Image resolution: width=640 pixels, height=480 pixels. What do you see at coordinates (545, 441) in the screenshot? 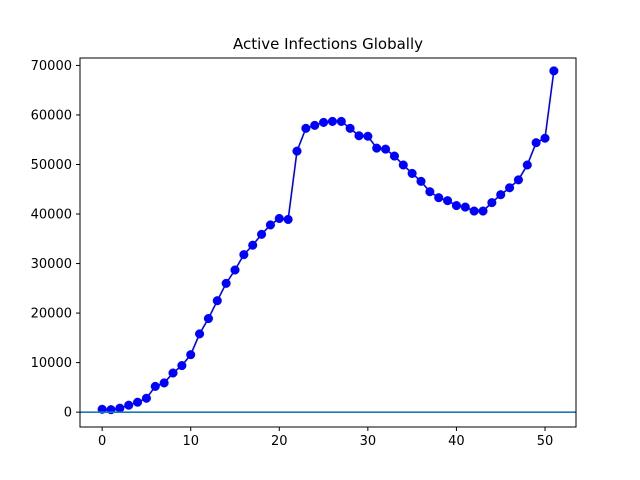
I see `x-tick-label: 50` at bounding box center [545, 441].